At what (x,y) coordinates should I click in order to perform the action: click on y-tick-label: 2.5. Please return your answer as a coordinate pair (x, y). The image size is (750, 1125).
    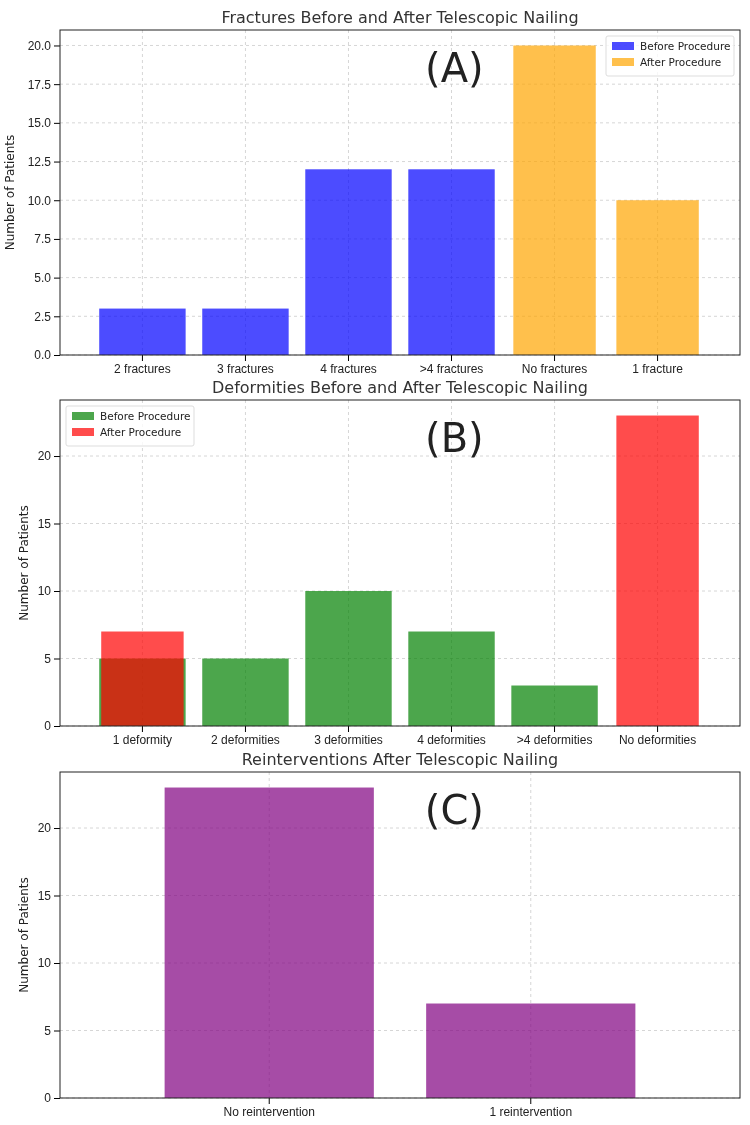
    Looking at the image, I should click on (43, 316).